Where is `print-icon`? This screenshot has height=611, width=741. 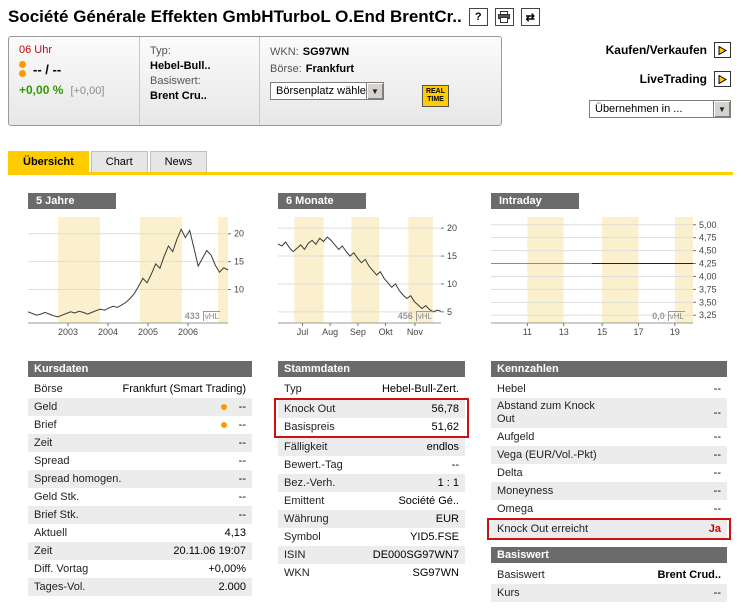 print-icon is located at coordinates (504, 17).